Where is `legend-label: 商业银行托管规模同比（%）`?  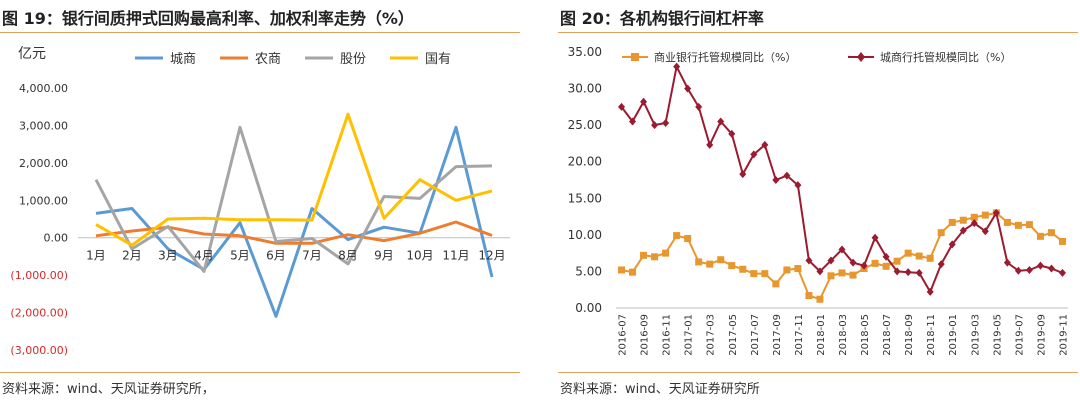 legend-label: 商业银行托管规模同比（%） is located at coordinates (725, 57).